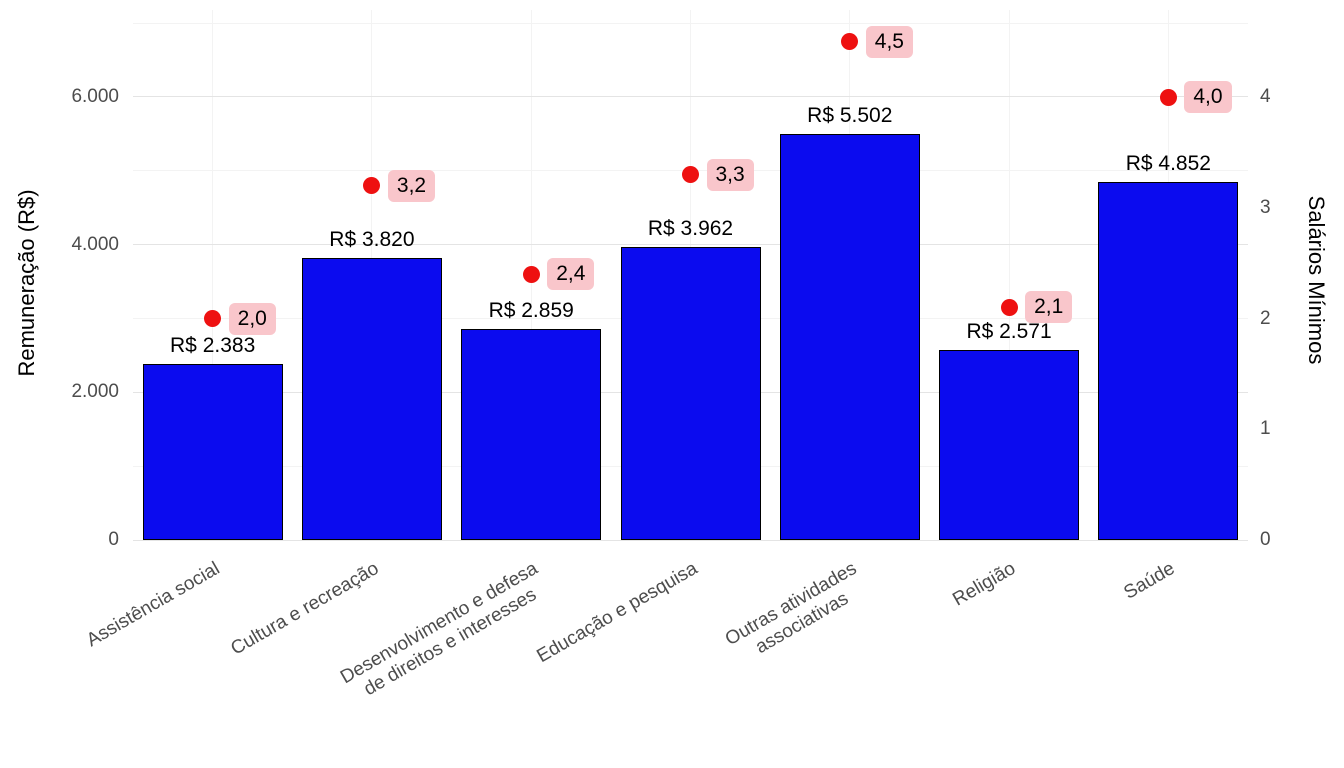  Describe the element at coordinates (1265, 429) in the screenshot. I see `y-axis-tick-right: 1` at that location.